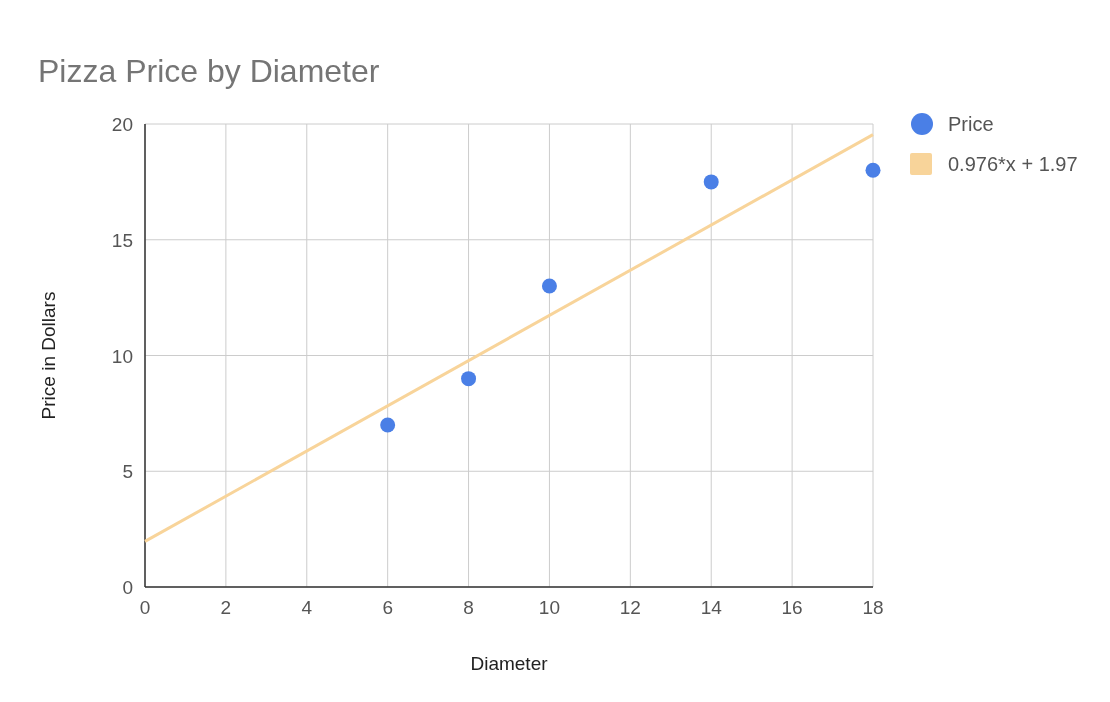  Describe the element at coordinates (48, 355) in the screenshot. I see `y-axis-title: Price in Dollars` at that location.